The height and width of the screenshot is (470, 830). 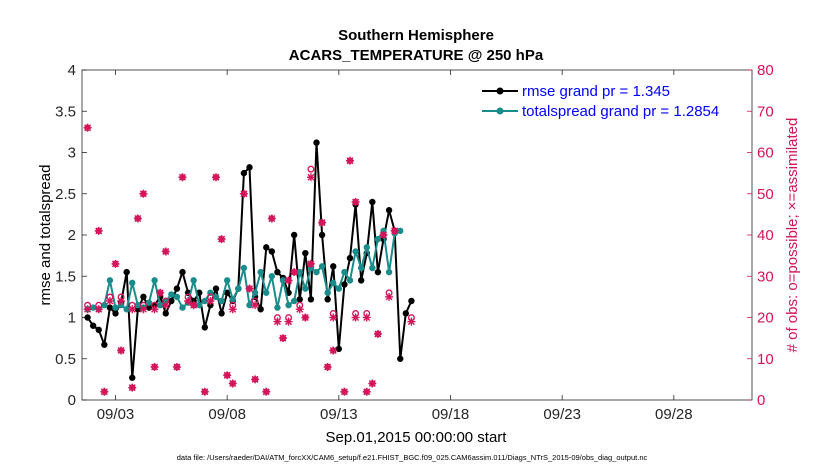 I want to click on y2-tick-label: 50, so click(x=765, y=194).